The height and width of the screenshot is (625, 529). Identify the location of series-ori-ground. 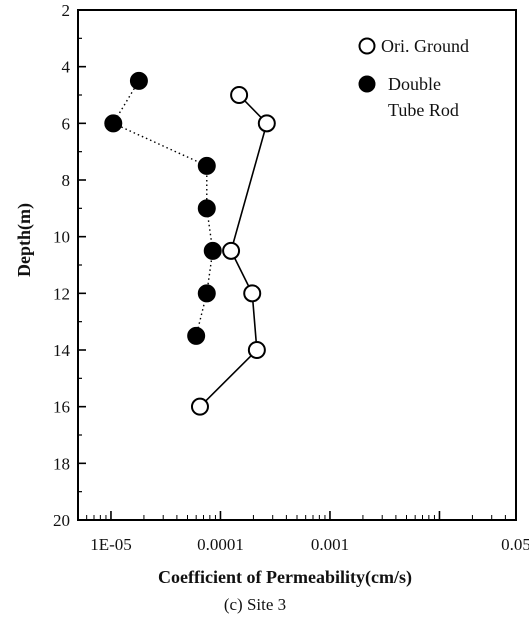
(233, 251).